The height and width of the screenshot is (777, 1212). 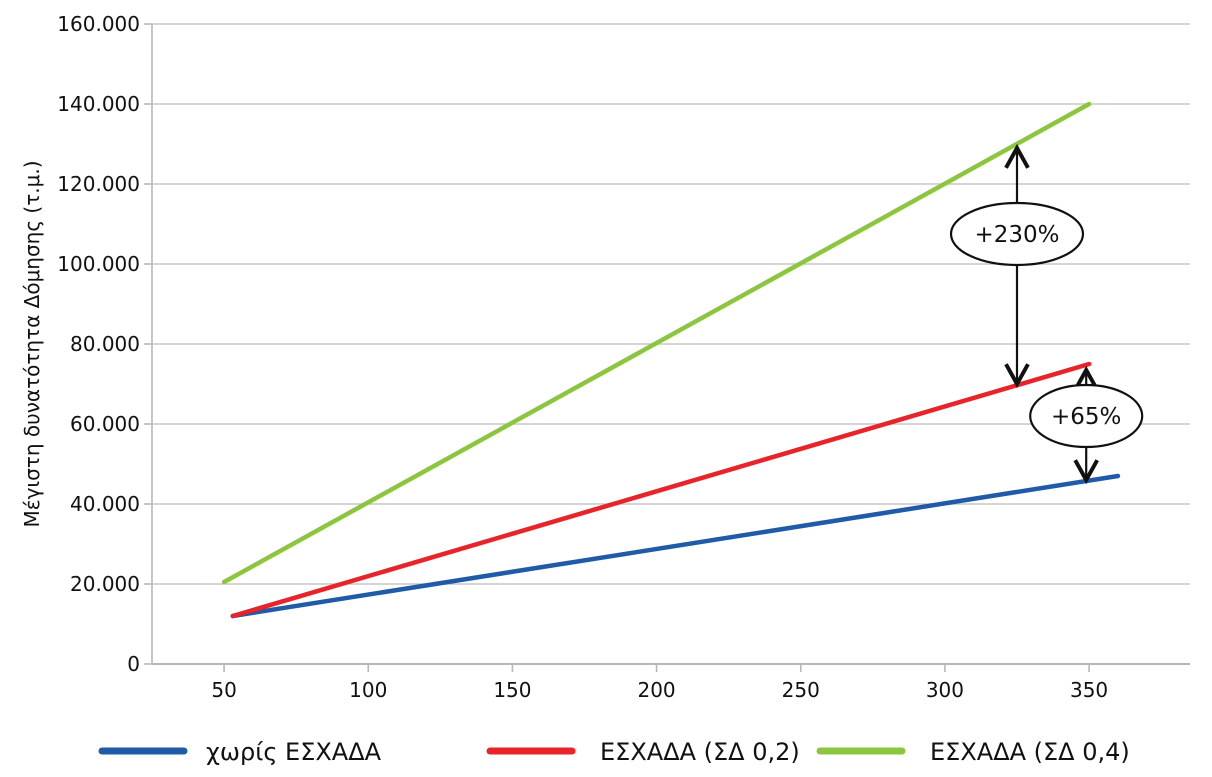 I want to click on y-tick-label: 160.000, so click(x=98, y=24).